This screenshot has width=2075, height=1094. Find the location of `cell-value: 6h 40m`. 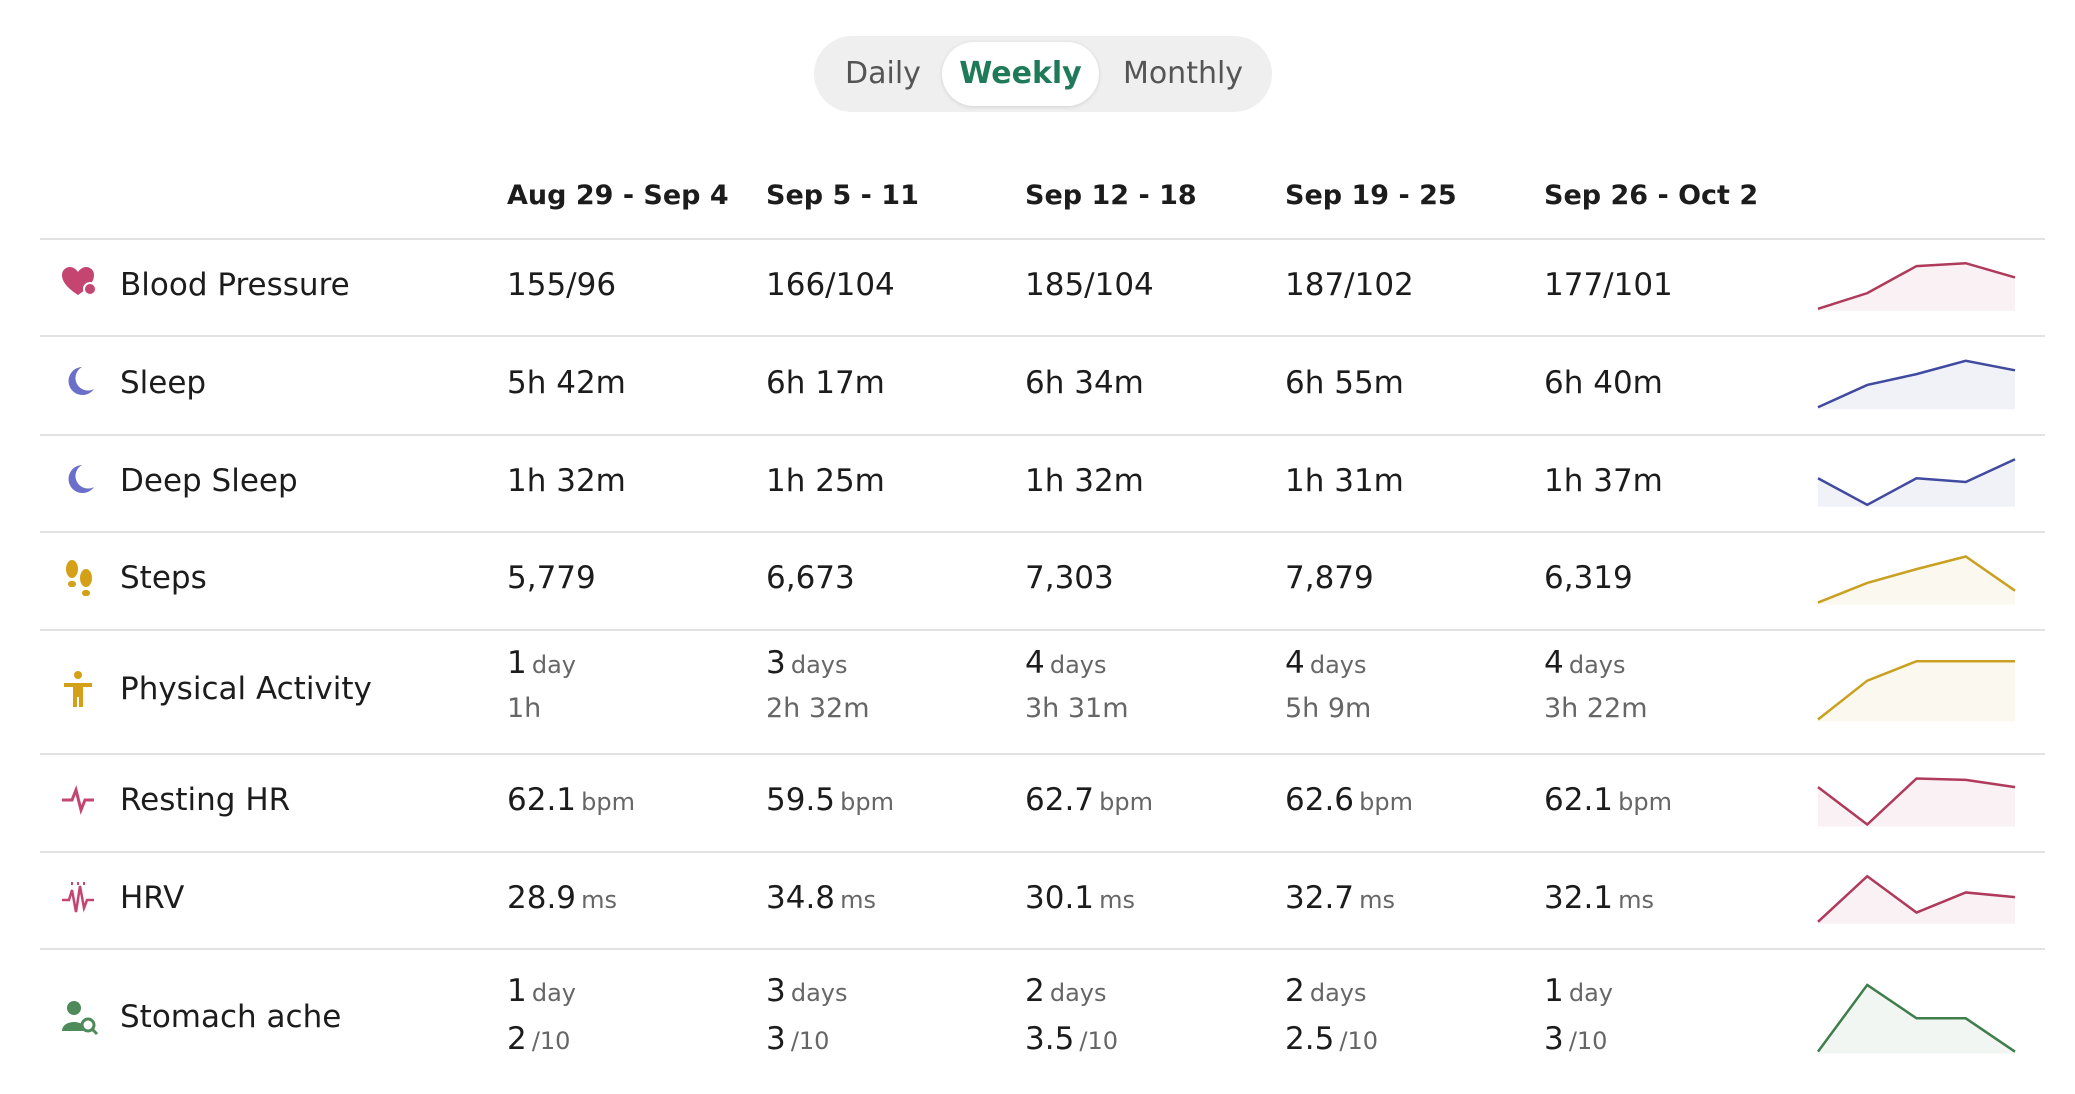

cell-value: 6h 40m is located at coordinates (1603, 383).